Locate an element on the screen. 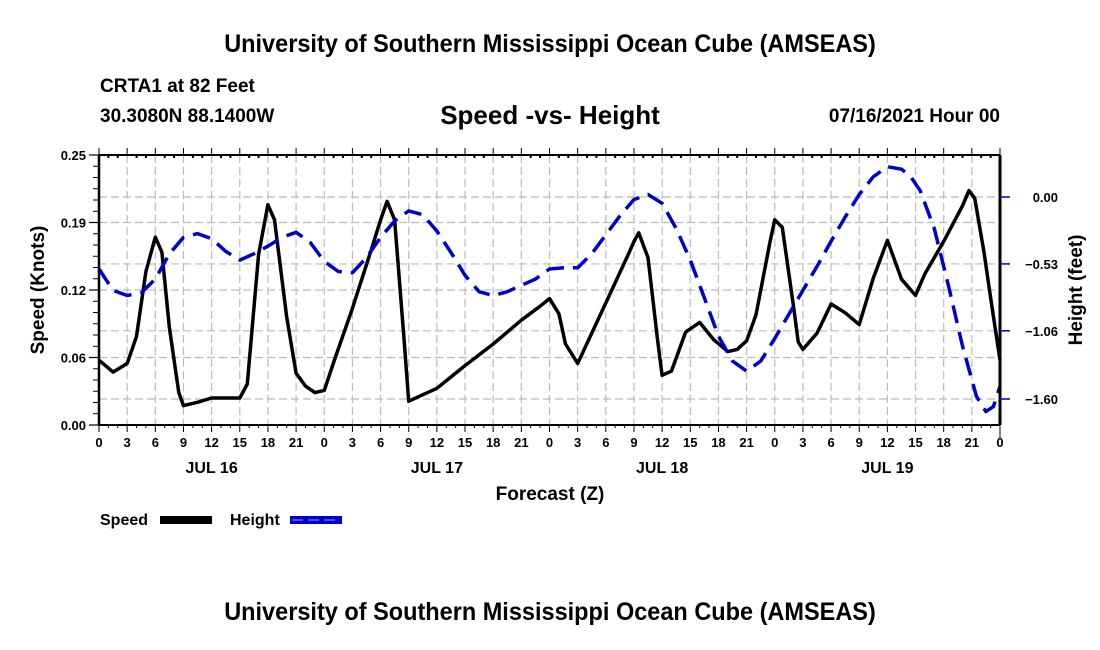 This screenshot has width=1100, height=650. y-tick-label: 0.19 is located at coordinates (73, 223).